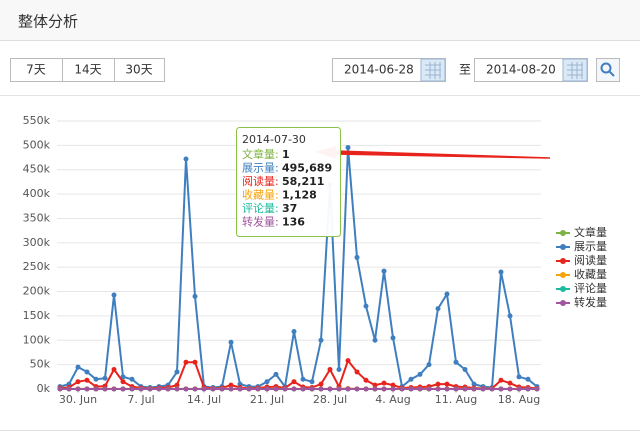 This screenshot has width=640, height=437. Describe the element at coordinates (37, 315) in the screenshot. I see `y-tick-label: 150k` at that location.